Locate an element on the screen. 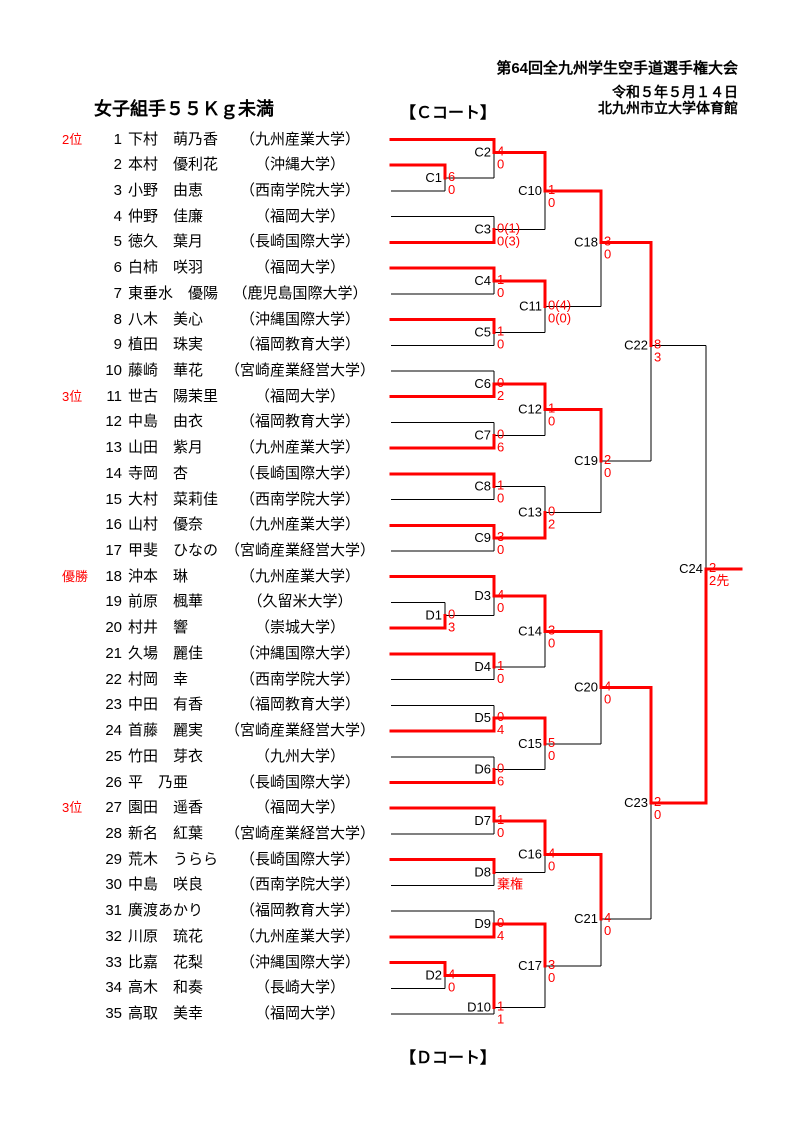  score-bottom-C15: 0 is located at coordinates (551, 755).